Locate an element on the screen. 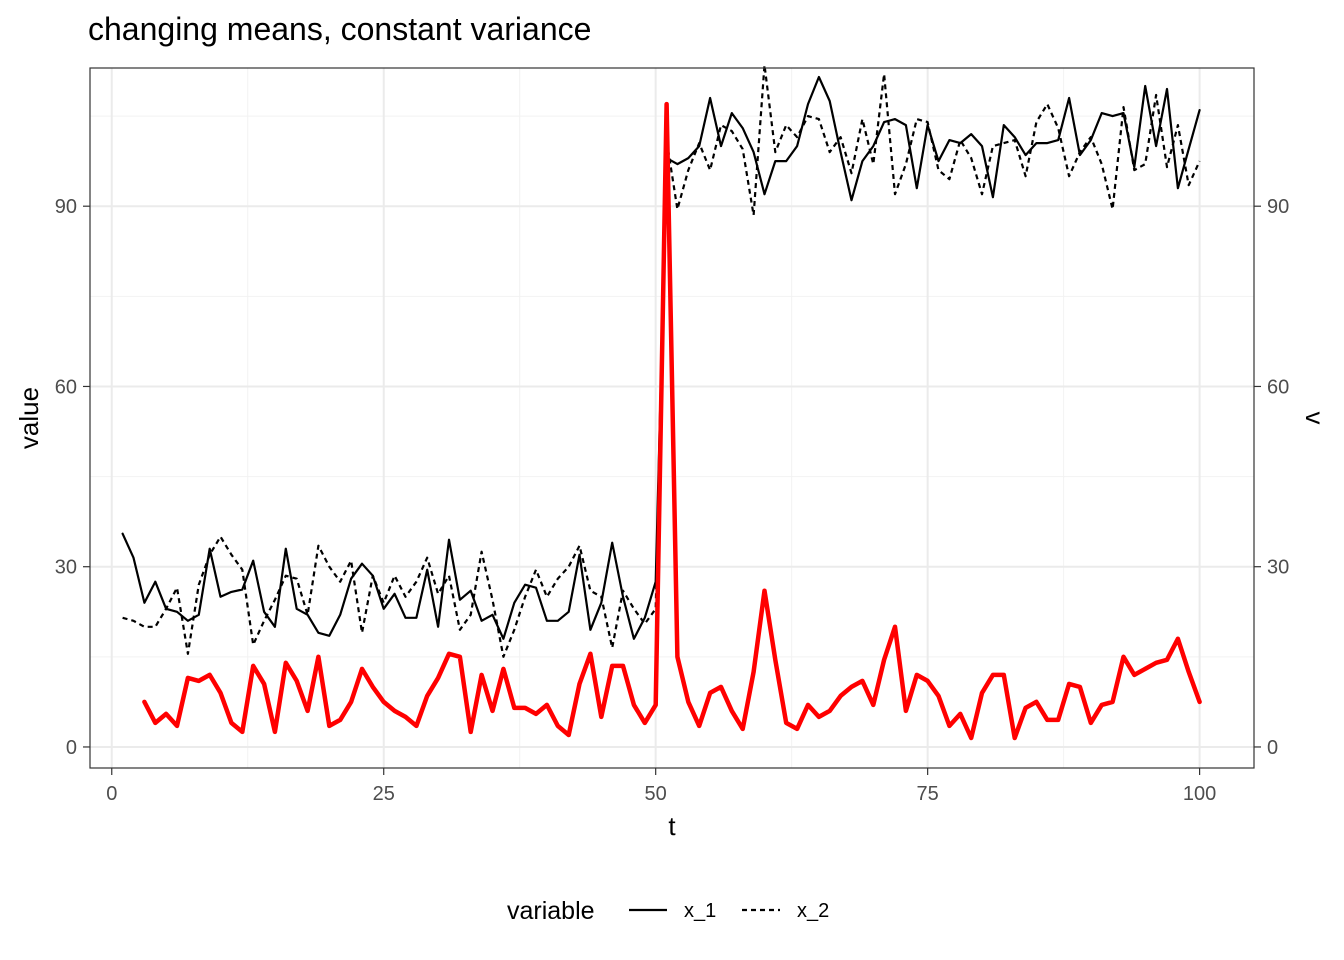 The width and height of the screenshot is (1344, 960). y-tick-label: 30 is located at coordinates (66, 568).